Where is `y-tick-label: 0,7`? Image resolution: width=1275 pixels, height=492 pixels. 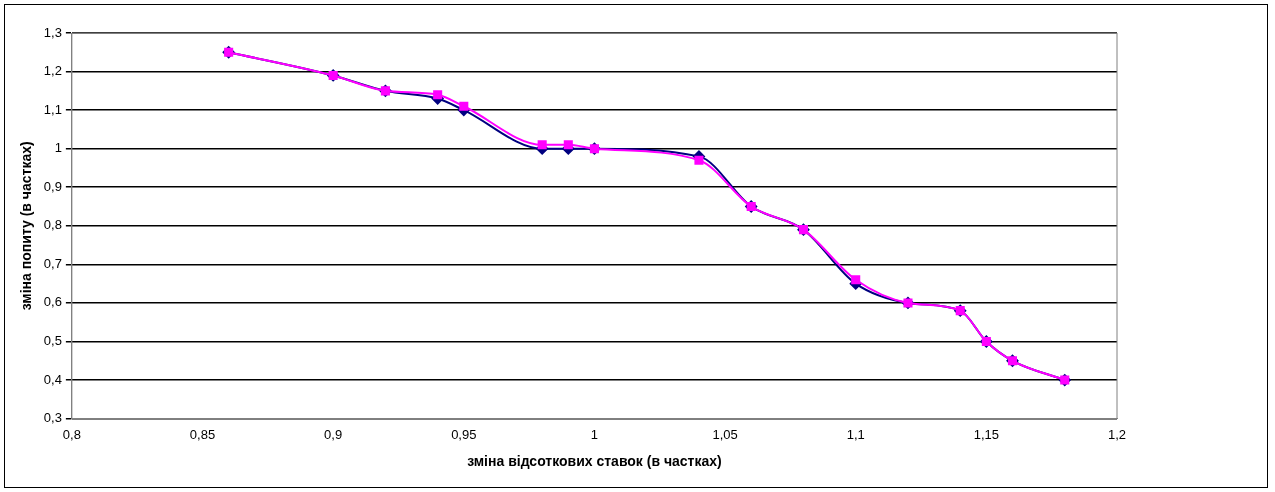
y-tick-label: 0,7 is located at coordinates (52, 263).